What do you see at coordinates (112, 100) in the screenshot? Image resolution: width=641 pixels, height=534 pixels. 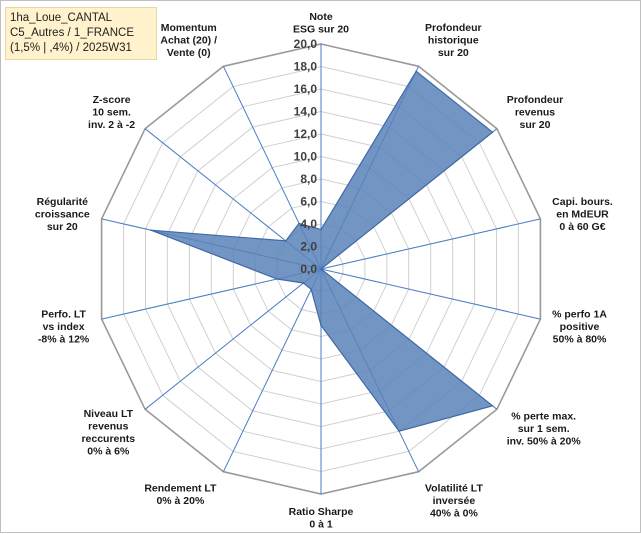 I see `axis-label-12-line-0: Z-score` at bounding box center [112, 100].